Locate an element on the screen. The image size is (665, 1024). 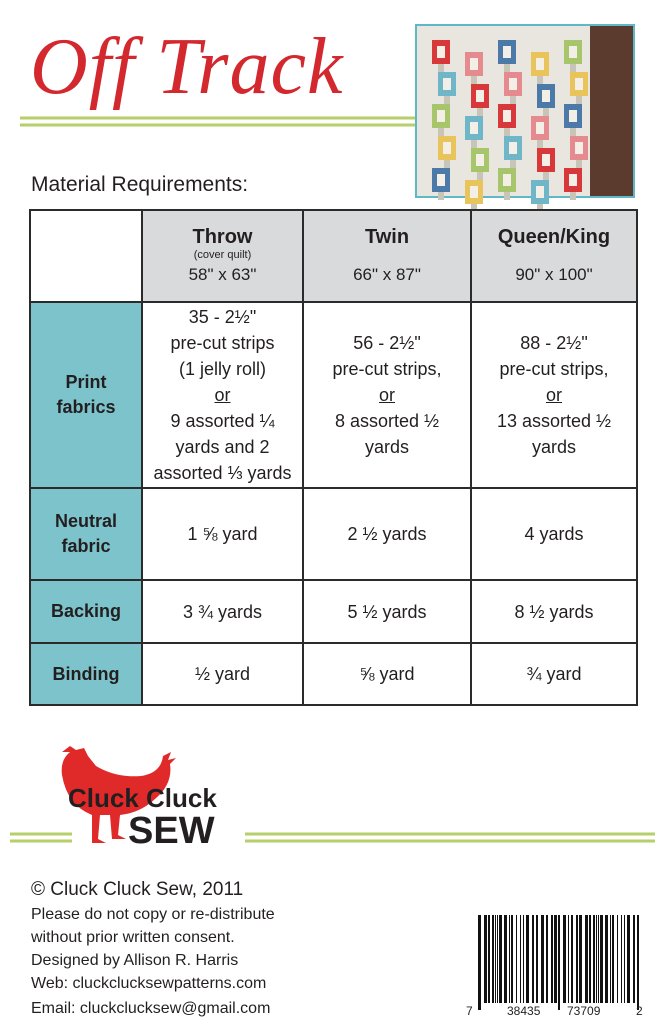
line: yards and 2 is located at coordinates (222, 447).